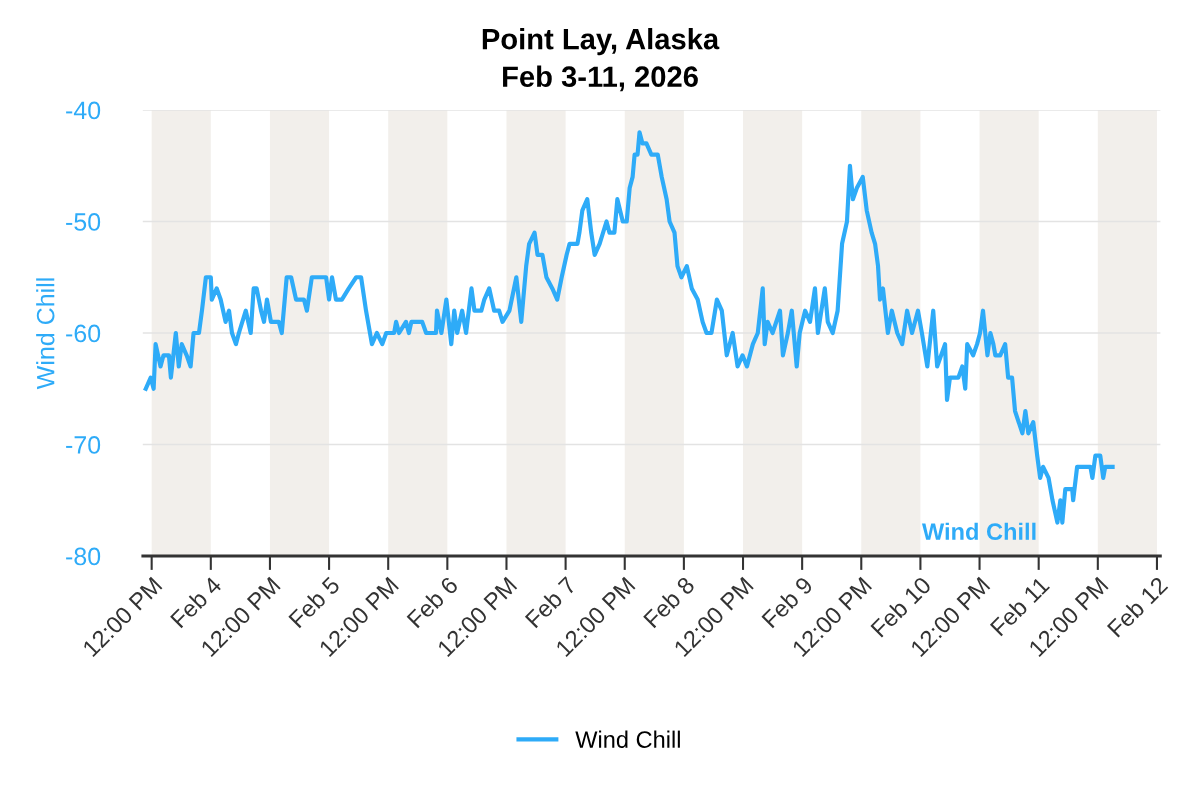 This screenshot has width=1200, height=800. What do you see at coordinates (83, 222) in the screenshot?
I see `y-tick-label: -50` at bounding box center [83, 222].